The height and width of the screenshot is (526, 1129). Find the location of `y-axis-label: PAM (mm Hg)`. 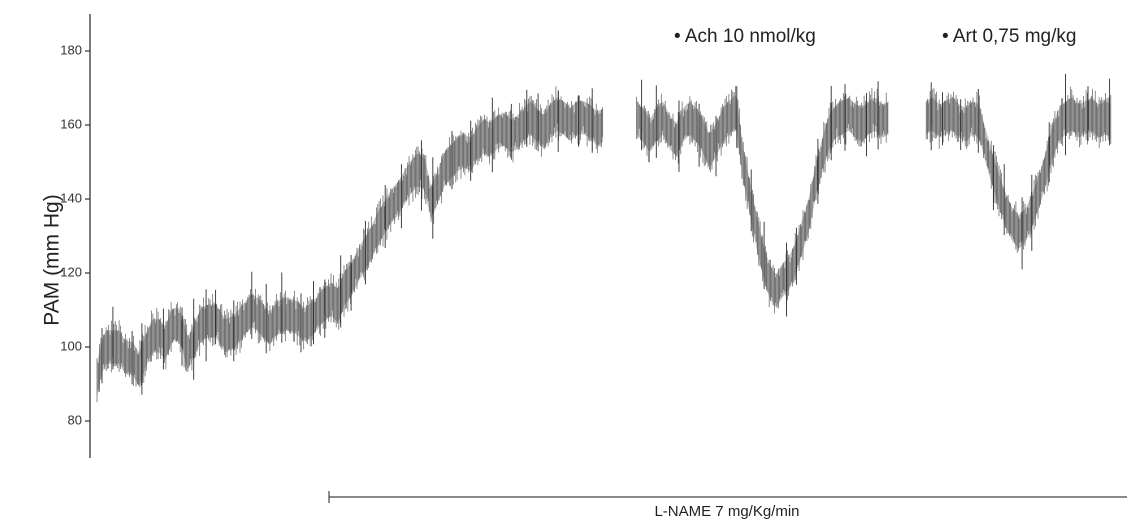

y-axis-label: PAM (mm Hg) is located at coordinates (52, 259).